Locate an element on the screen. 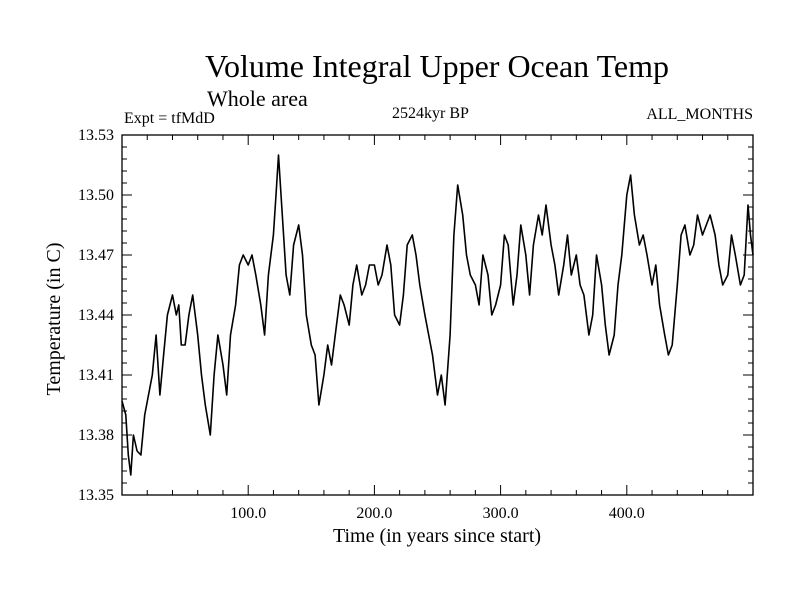 Image resolution: width=800 pixels, height=600 pixels. x-tick-label: 400.0 is located at coordinates (627, 513).